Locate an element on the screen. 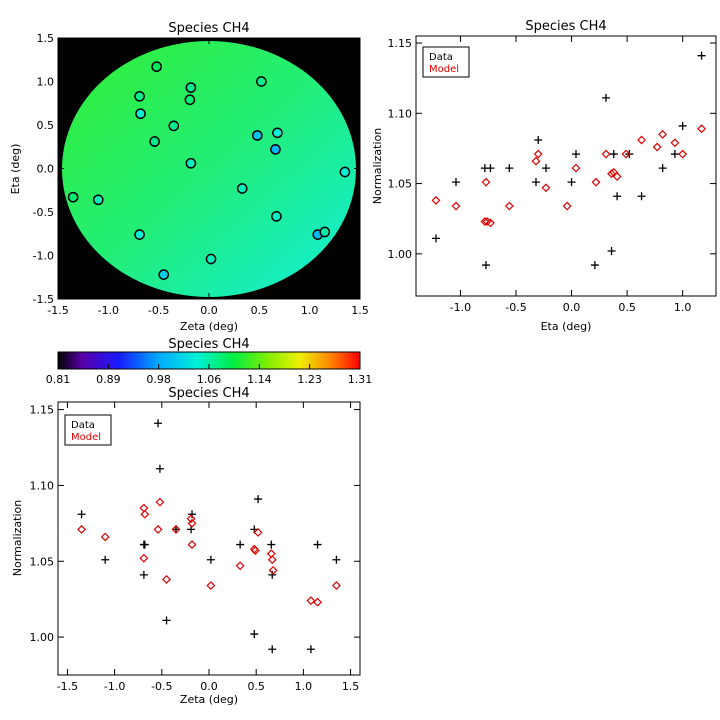  zeta-xtick-label: 0.5 is located at coordinates (256, 686).